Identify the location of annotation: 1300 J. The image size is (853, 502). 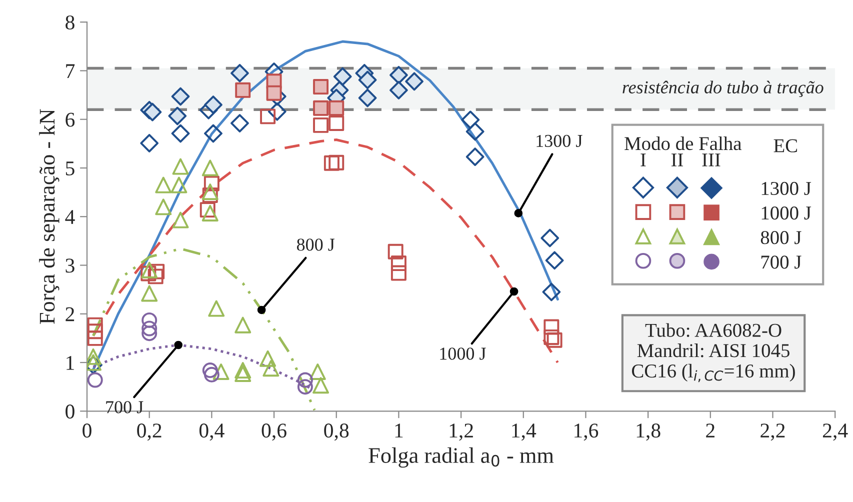
(559, 141).